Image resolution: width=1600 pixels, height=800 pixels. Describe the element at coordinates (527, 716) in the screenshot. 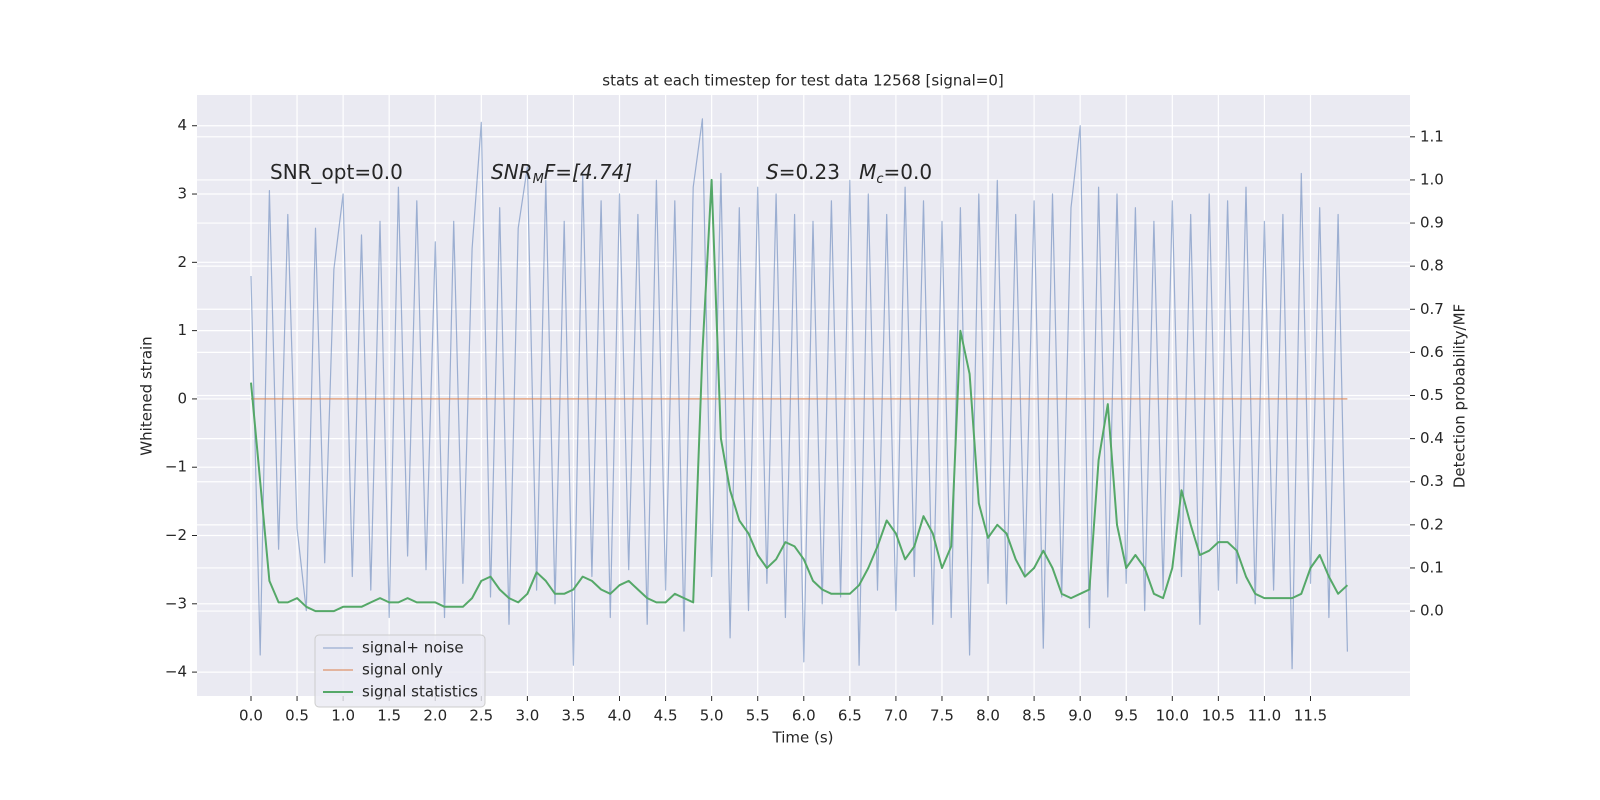

I see `x-tick-label: 3.0` at that location.